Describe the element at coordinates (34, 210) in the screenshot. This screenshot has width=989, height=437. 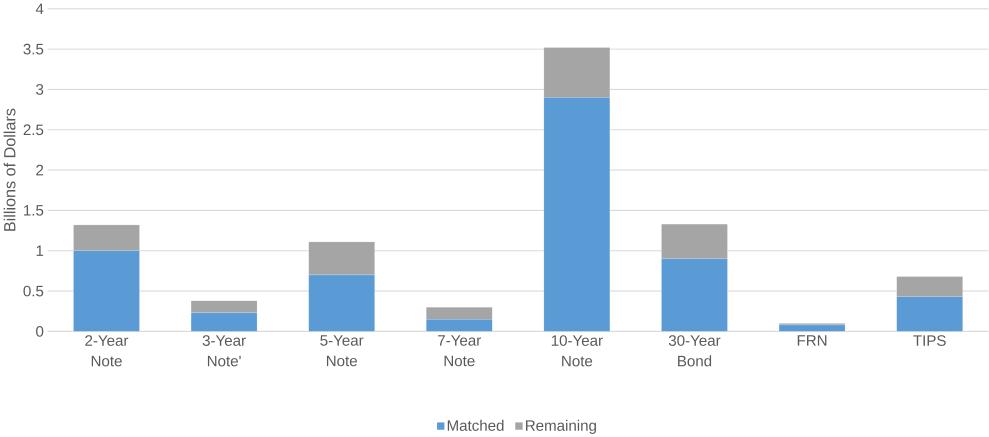
I see `y-tick-label: 1.5` at that location.